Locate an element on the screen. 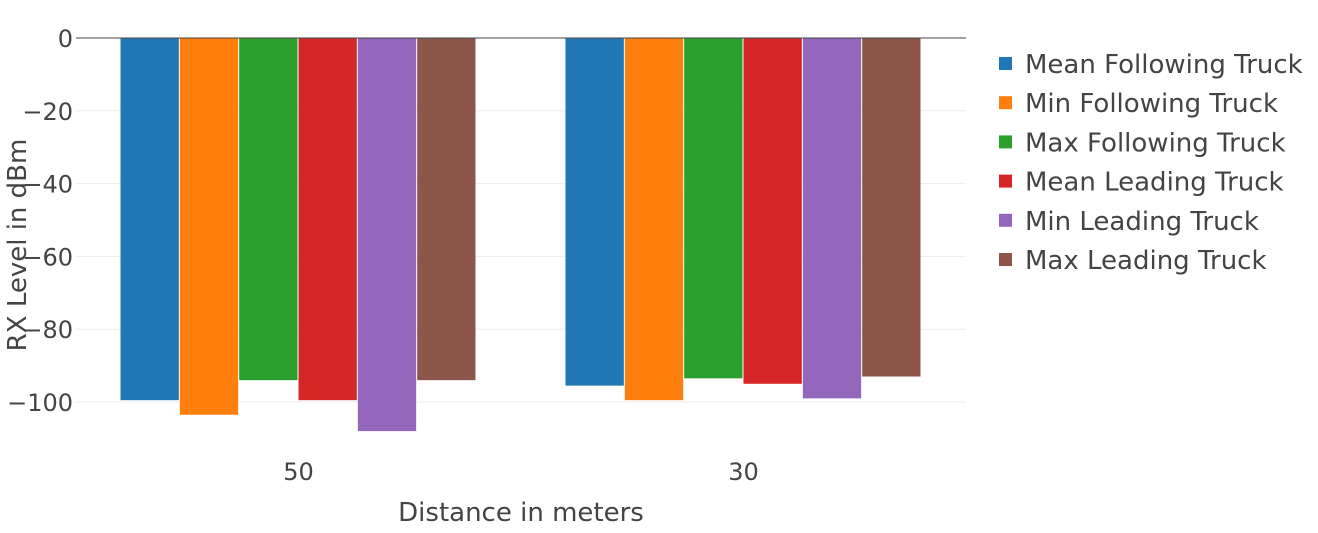 This screenshot has width=1318, height=533. y-axis-ticks: 0 −20 −40 −60 −80 −100 is located at coordinates (40, 221).